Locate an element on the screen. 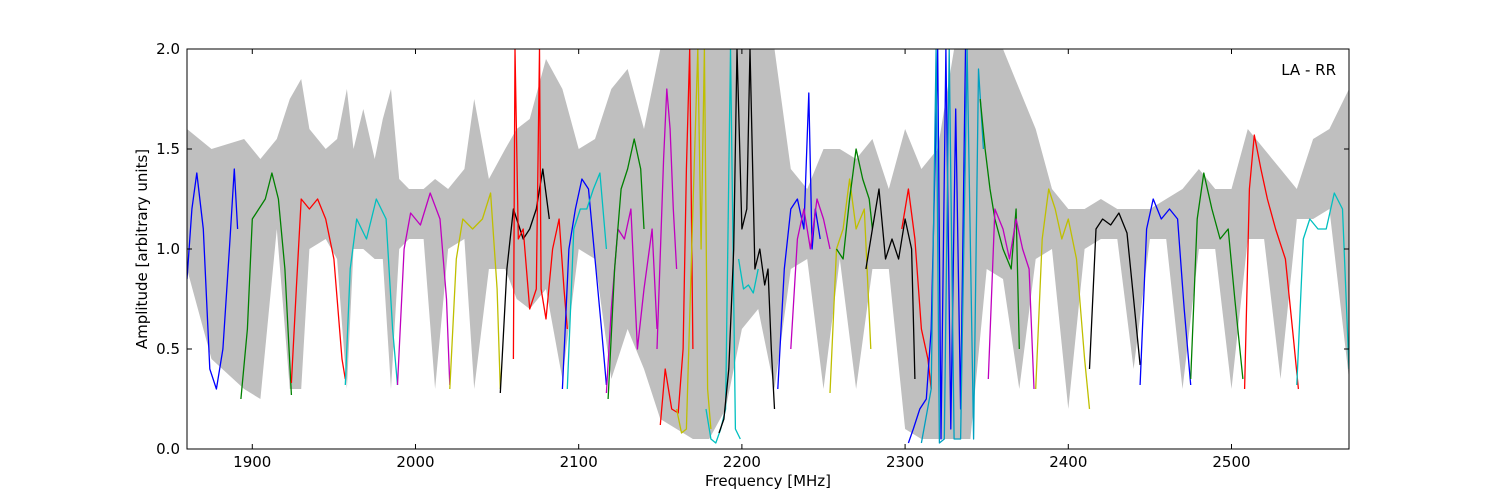  y-axis-label: Amplitude [arbitrary units] is located at coordinates (142, 249).